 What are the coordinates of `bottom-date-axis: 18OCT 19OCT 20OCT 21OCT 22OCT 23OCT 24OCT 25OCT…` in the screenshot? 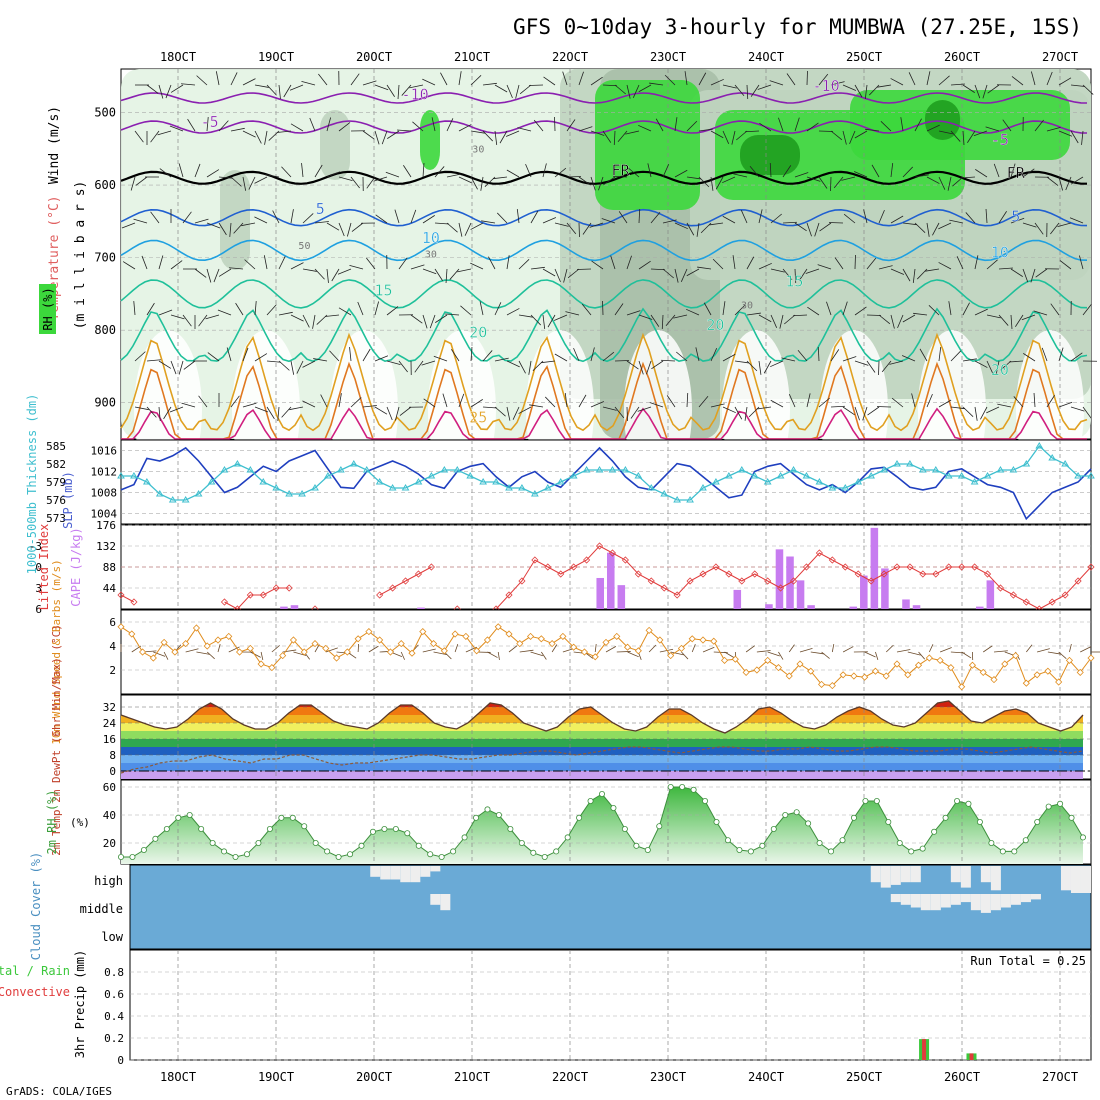 It's located at (619, 1077).